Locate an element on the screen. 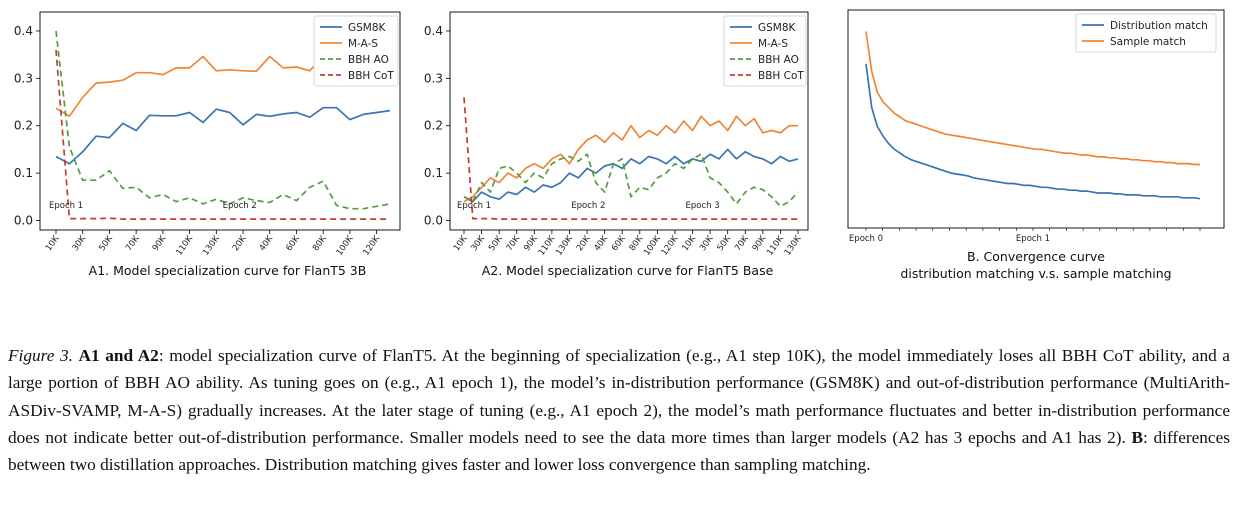 This screenshot has height=518, width=1238. a1-series-line-gsm8k is located at coordinates (223, 135).